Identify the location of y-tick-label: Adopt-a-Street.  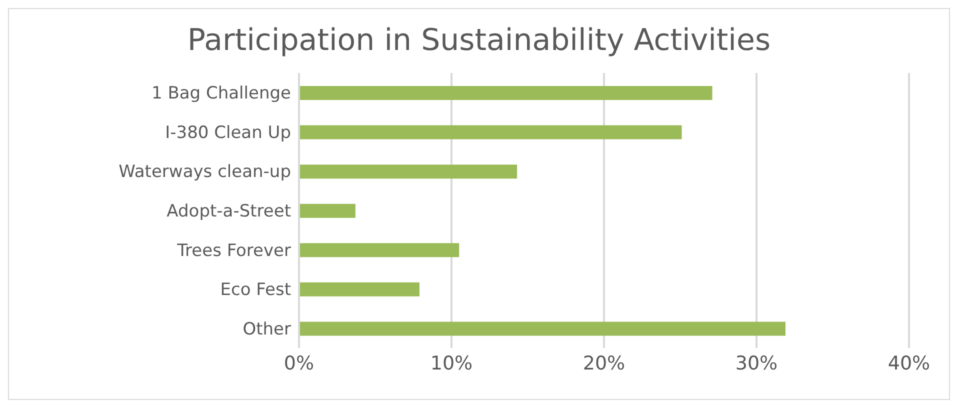
(229, 212).